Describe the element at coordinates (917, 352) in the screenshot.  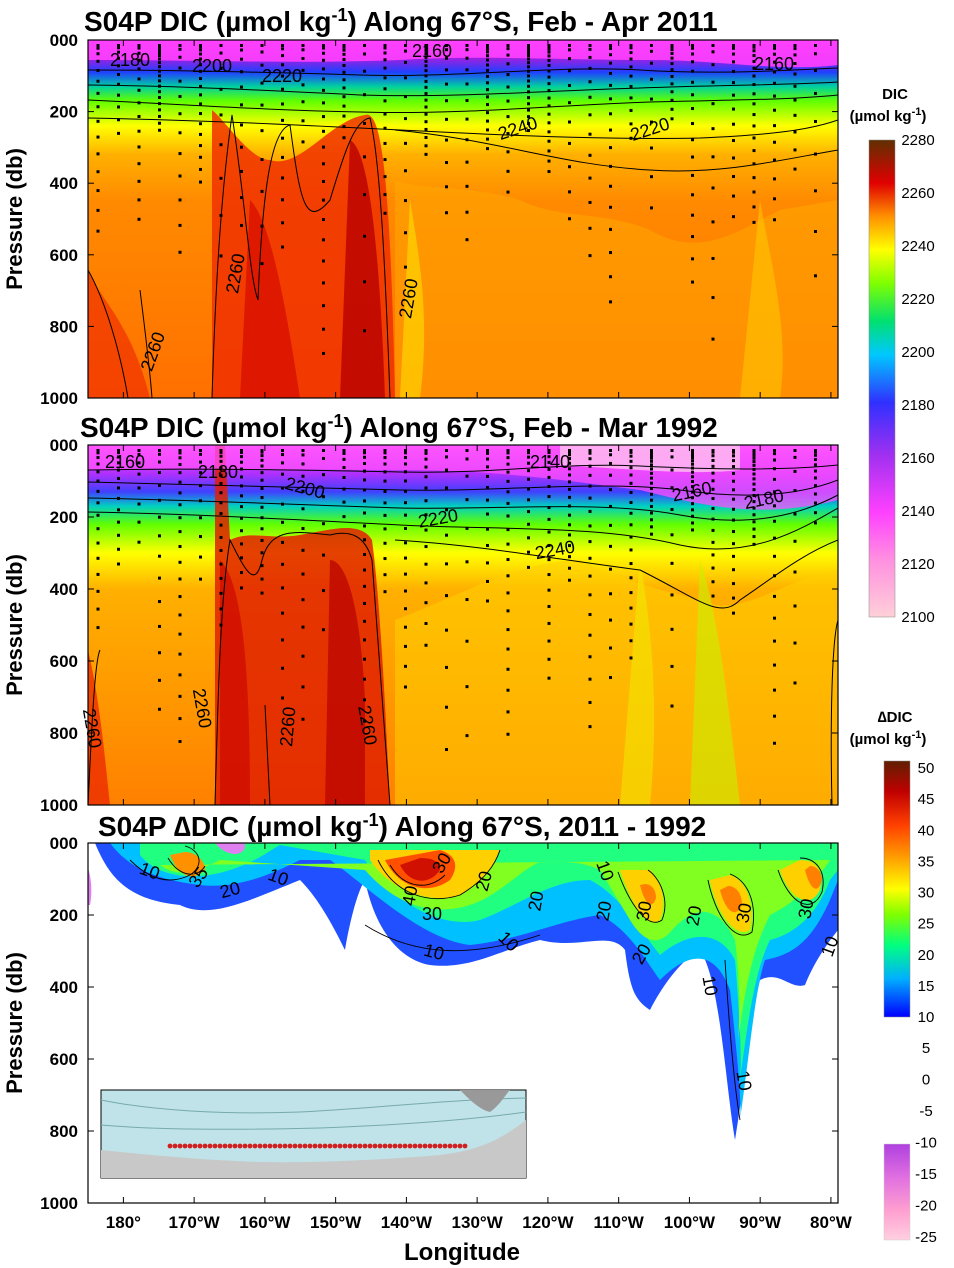
I see `colorbar-tick-label: 2200` at that location.